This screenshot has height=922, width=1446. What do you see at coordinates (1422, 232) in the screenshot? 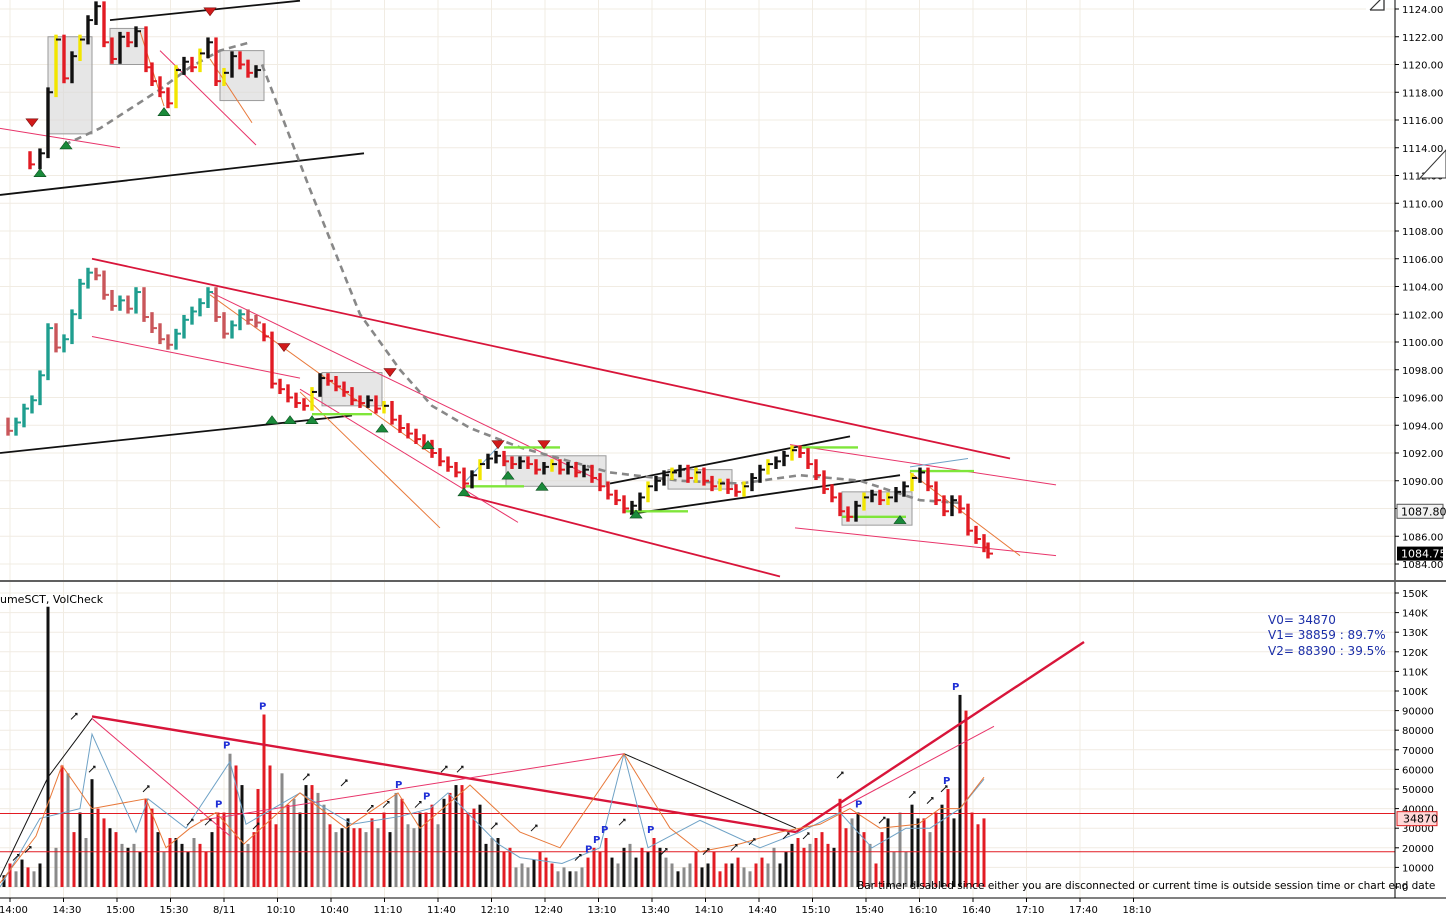
I see `price-tick-label: 1108.00` at bounding box center [1422, 232].